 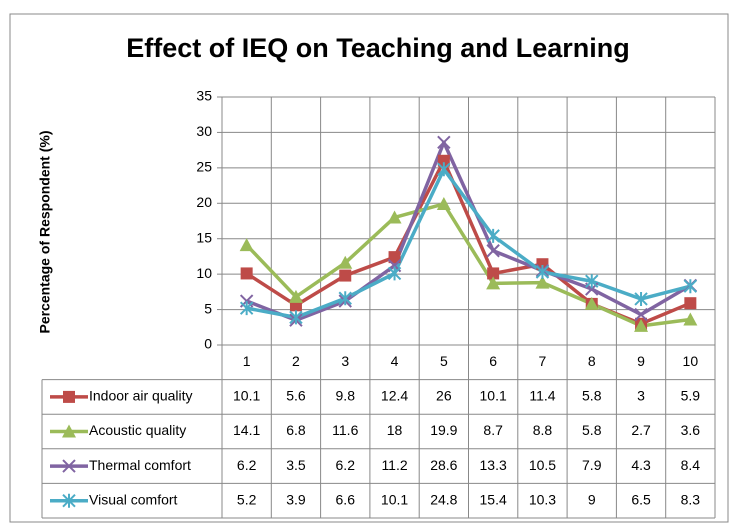 I want to click on legend-label: Thermal comfort, so click(x=140, y=465).